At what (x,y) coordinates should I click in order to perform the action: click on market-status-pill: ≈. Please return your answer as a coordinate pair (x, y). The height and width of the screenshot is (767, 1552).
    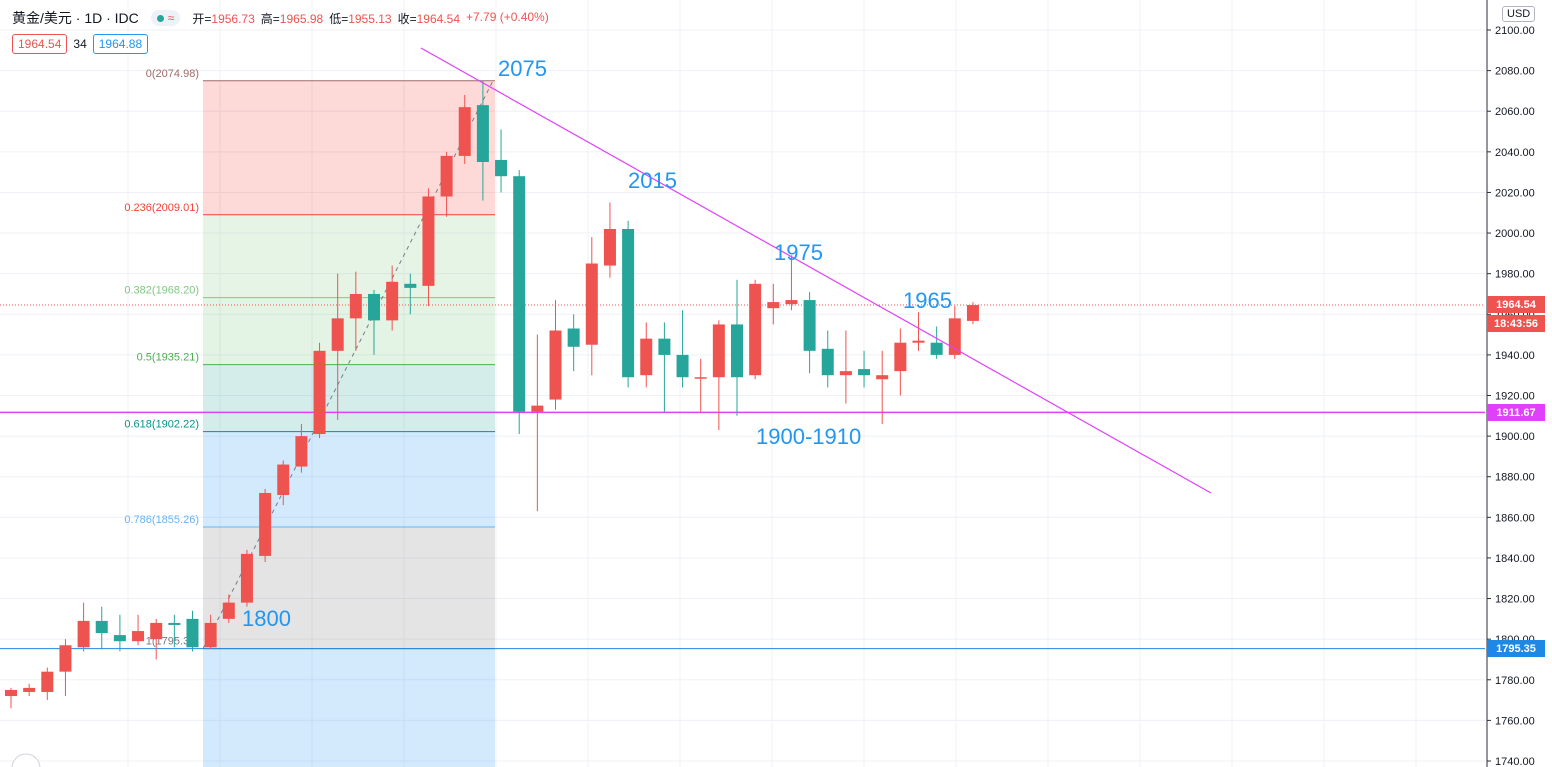
    Looking at the image, I should click on (165, 18).